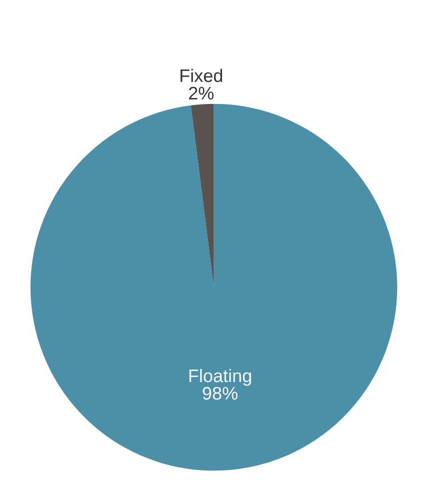 The image size is (432, 484). I want to click on data-label: 2%, so click(201, 93).